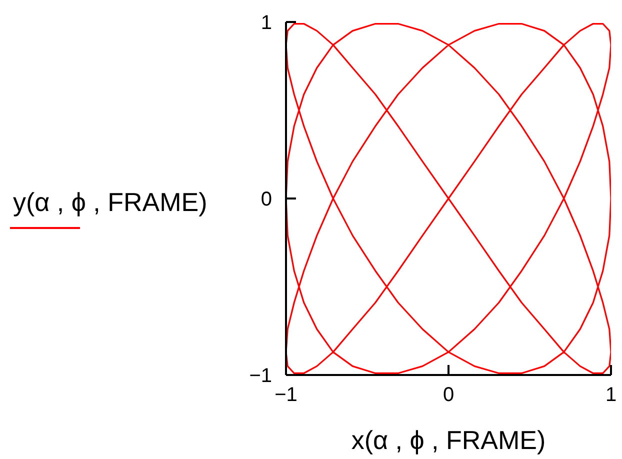 This screenshot has width=622, height=459. Describe the element at coordinates (286, 395) in the screenshot. I see `x-tick-label: −1` at that location.